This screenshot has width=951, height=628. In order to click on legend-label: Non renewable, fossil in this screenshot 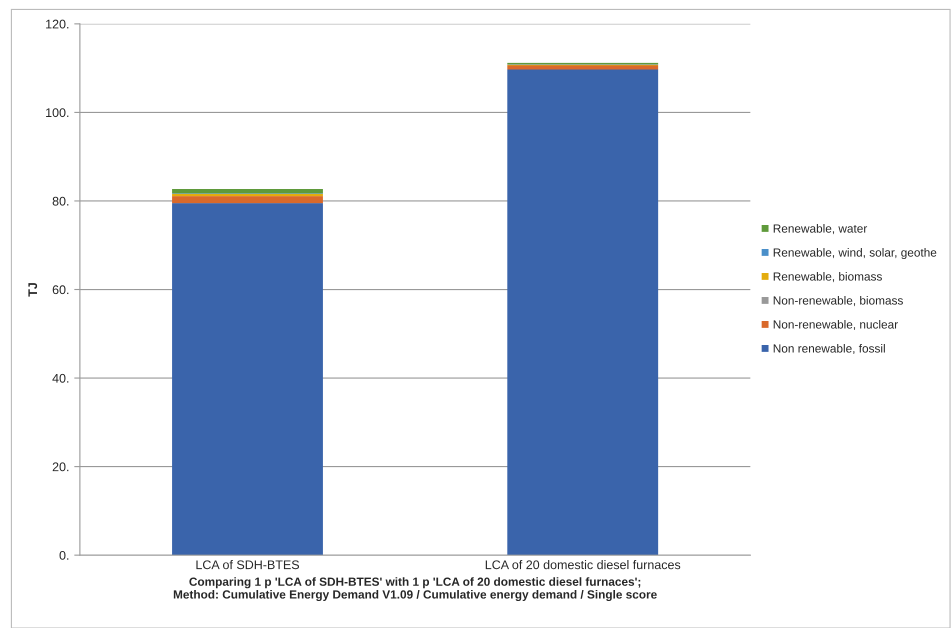, I will do `click(829, 349)`.